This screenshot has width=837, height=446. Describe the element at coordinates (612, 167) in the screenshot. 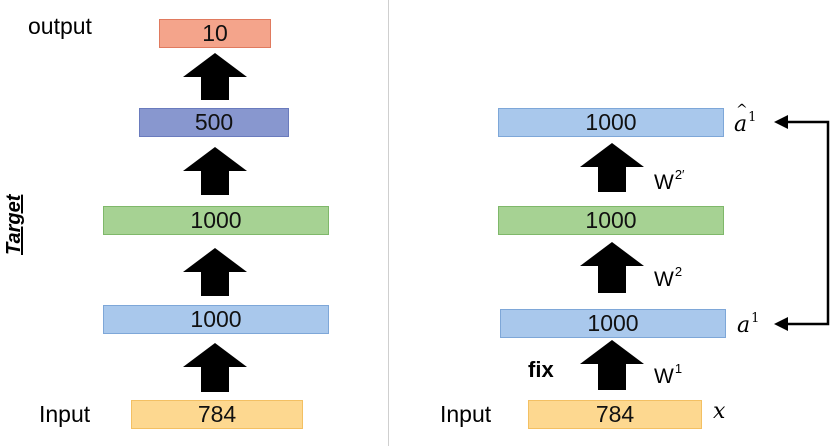

I see `right-arrow-w2-prime` at that location.